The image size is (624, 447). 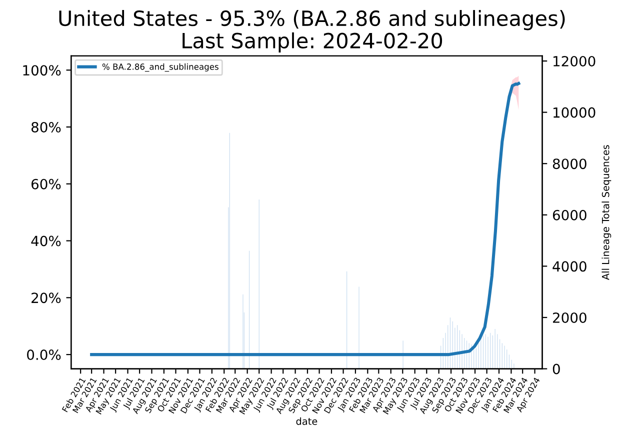 What do you see at coordinates (160, 67) in the screenshot?
I see `legend-label: % BA.2.86_and_sublineages` at bounding box center [160, 67].